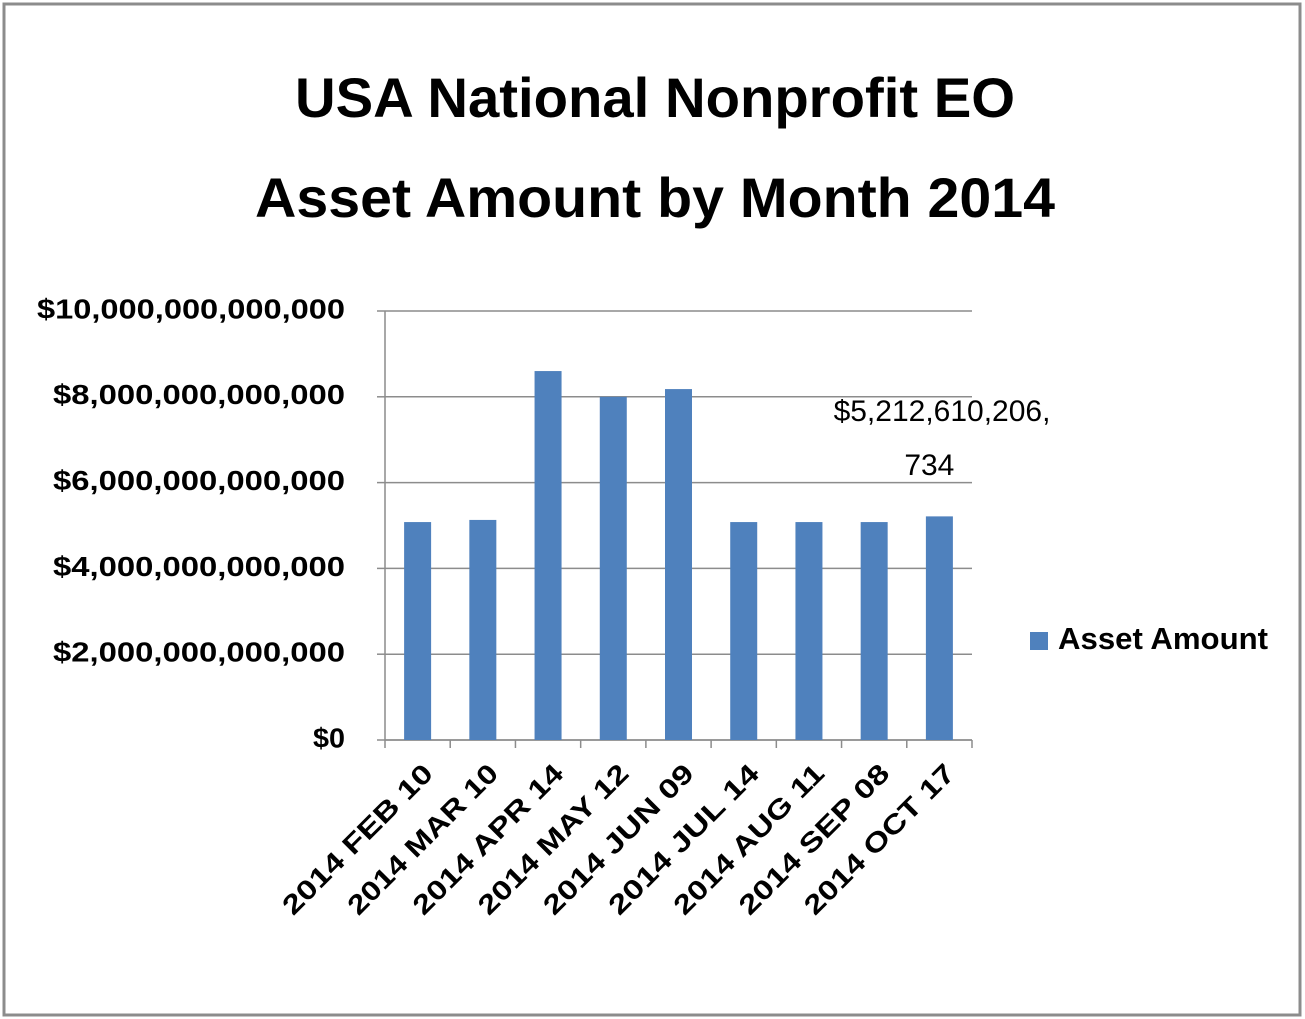  What do you see at coordinates (942, 411) in the screenshot?
I see `data-label-line: $5,212,610,206,` at bounding box center [942, 411].